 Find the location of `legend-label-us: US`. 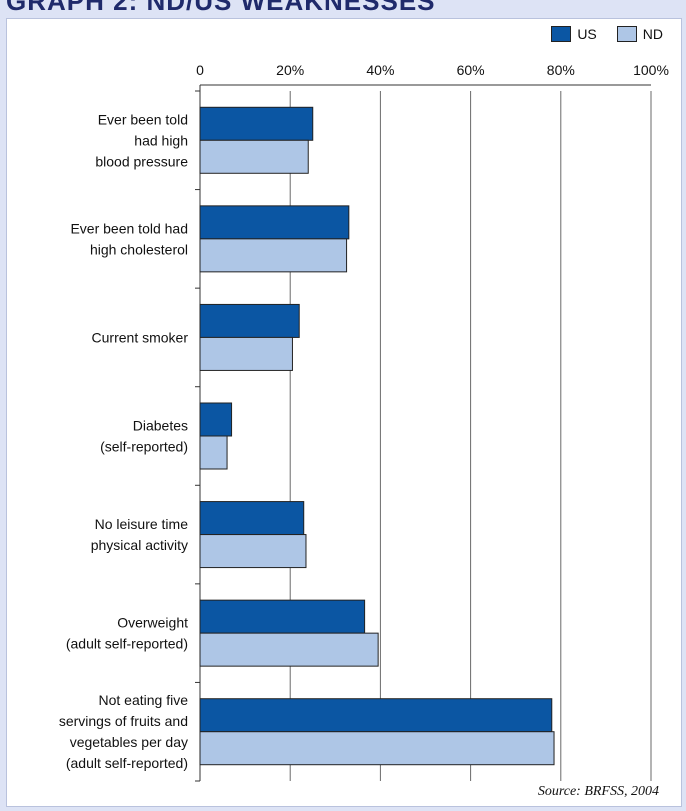

legend-label-us: US is located at coordinates (587, 34).